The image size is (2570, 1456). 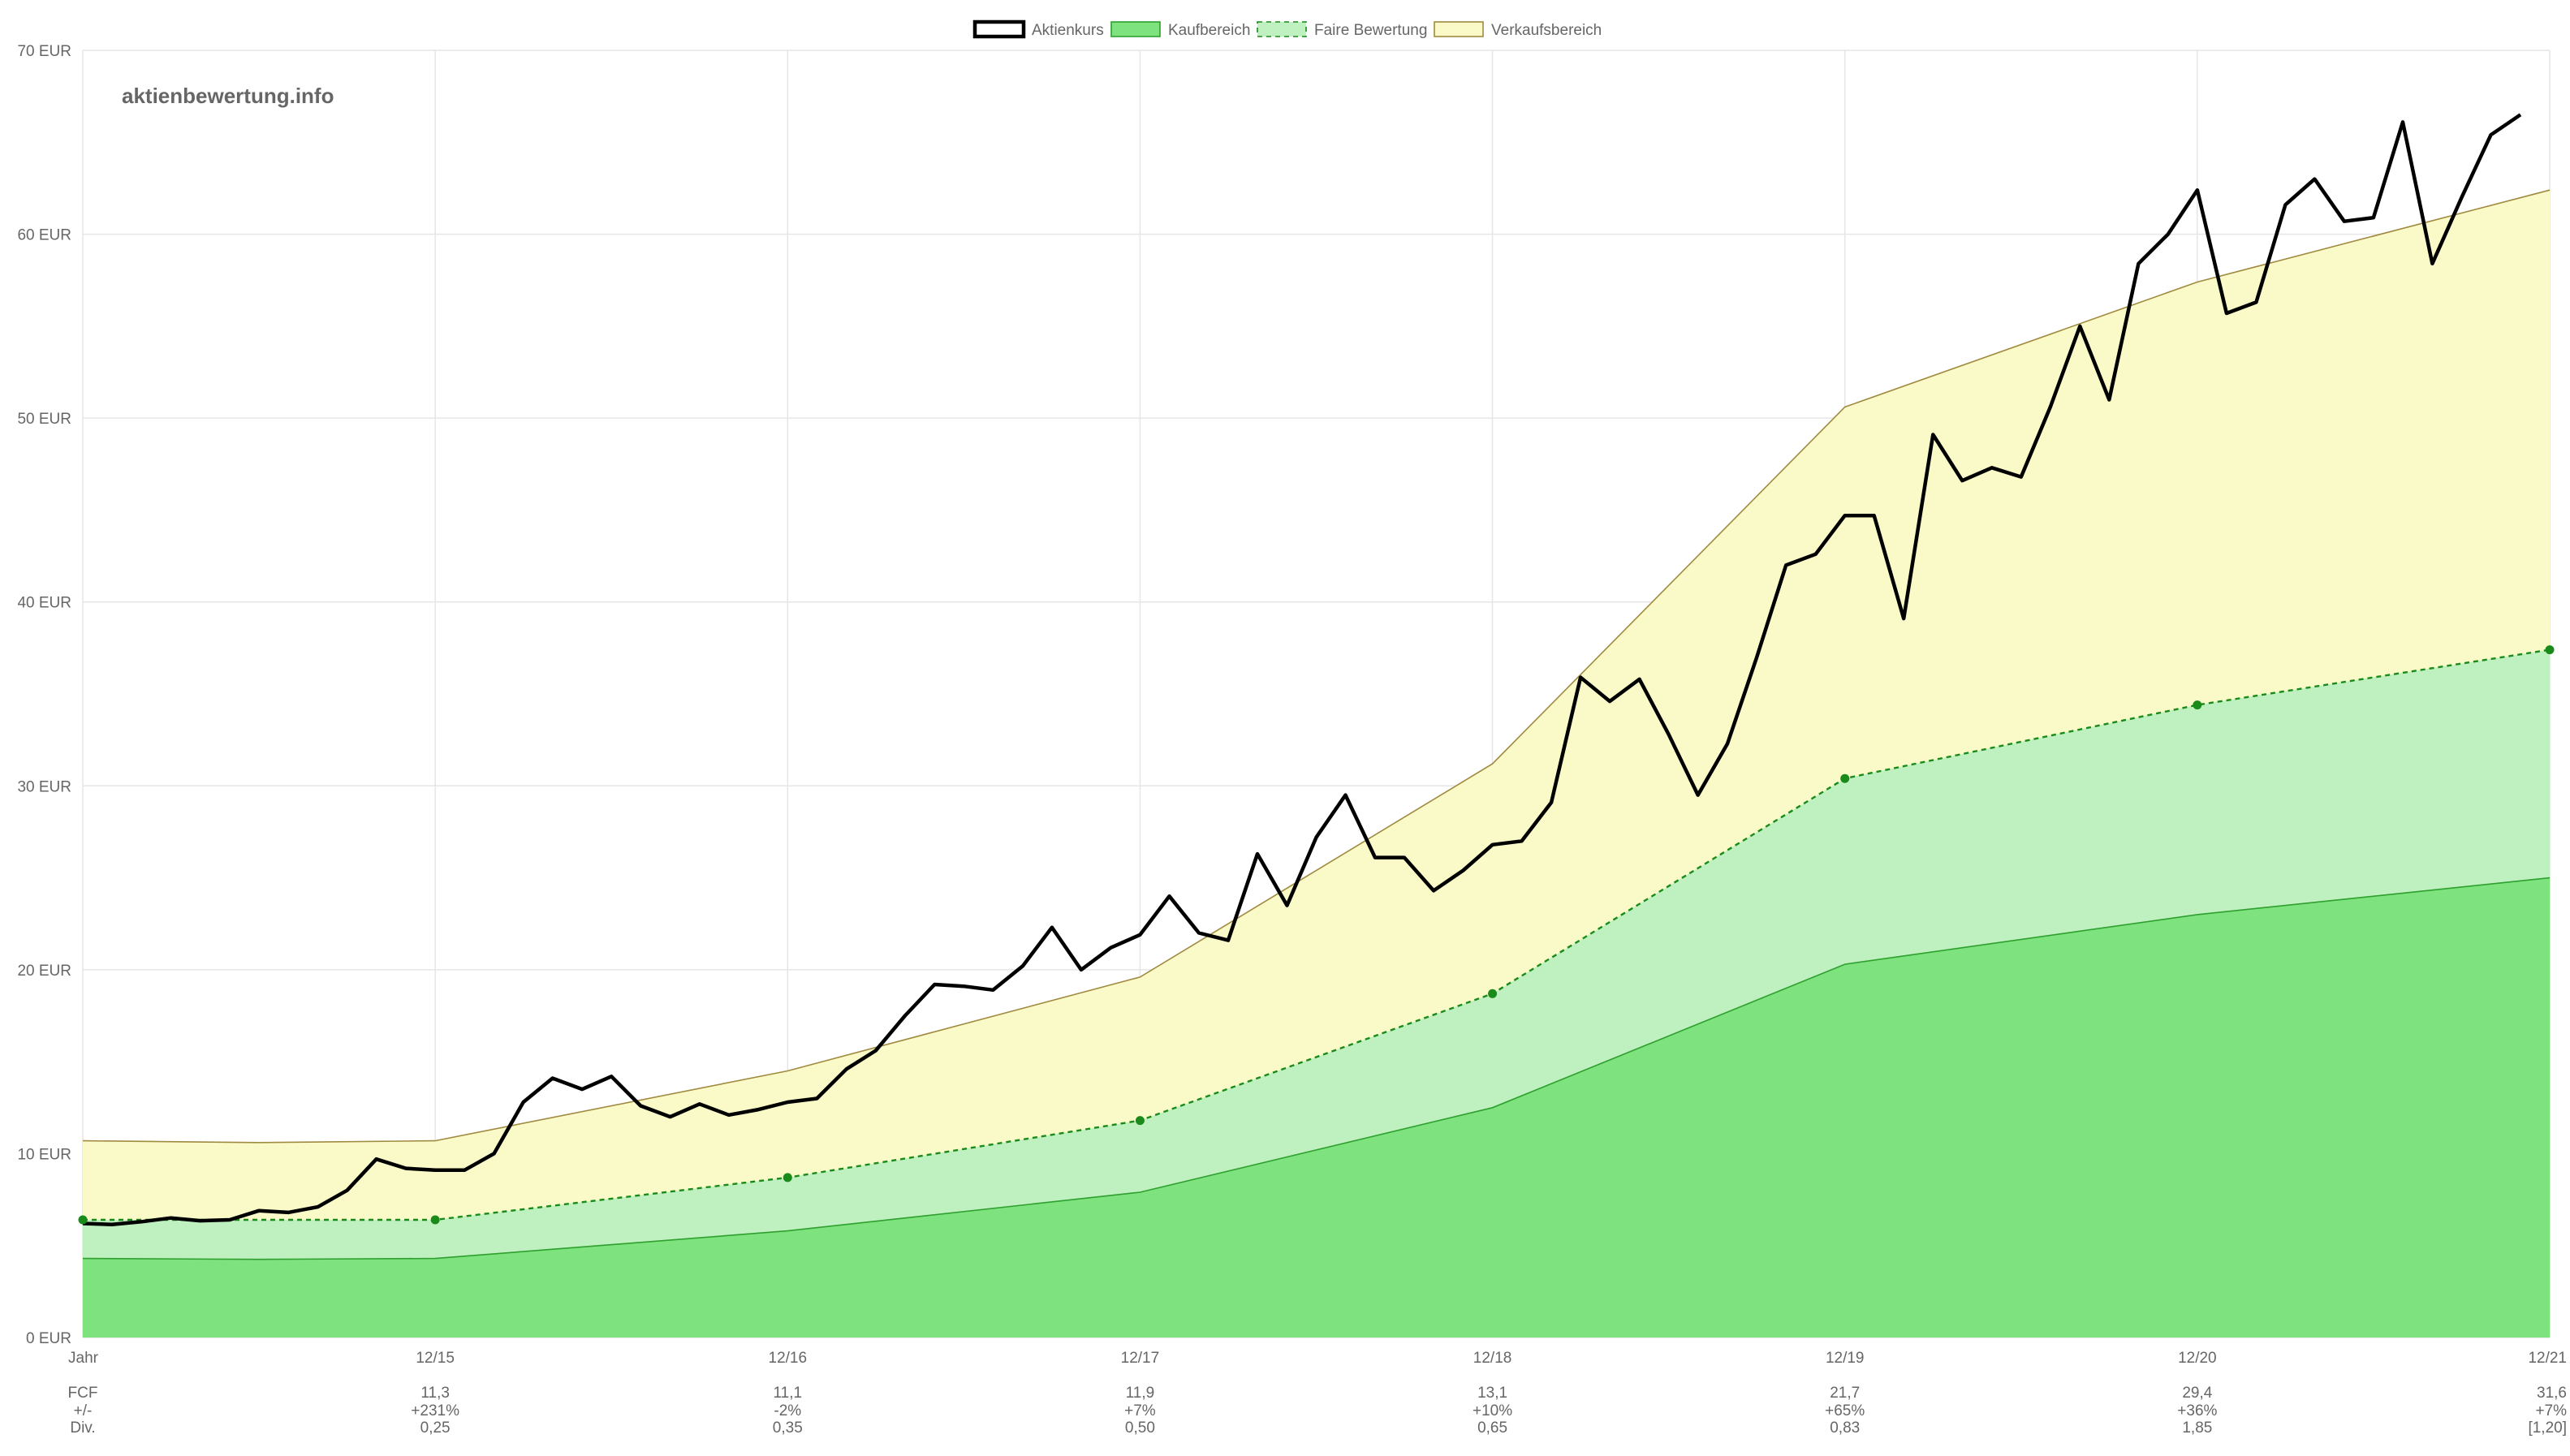 I want to click on table-cell: +10%, so click(x=1492, y=1410).